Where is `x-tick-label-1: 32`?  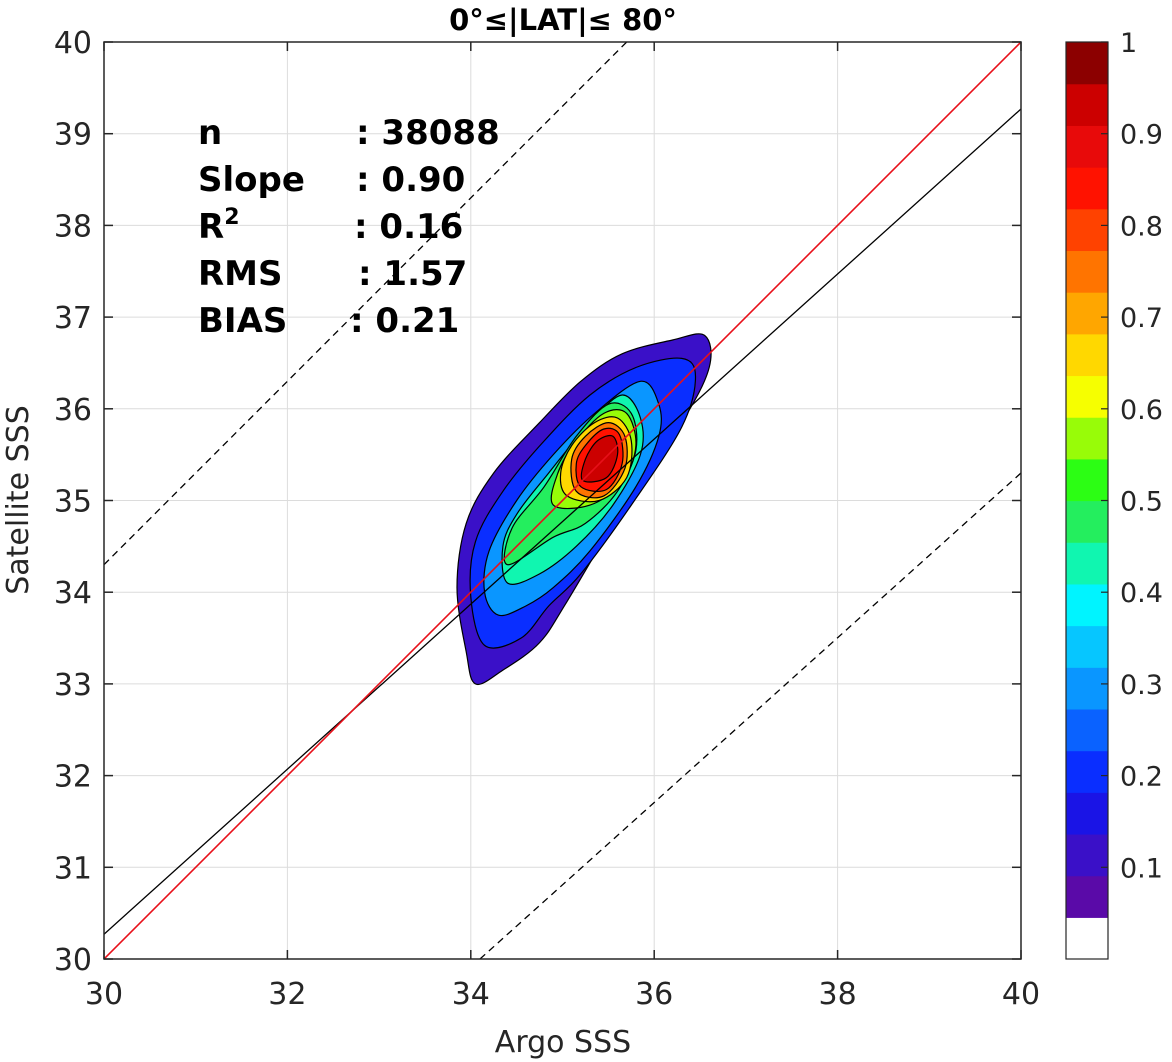
x-tick-label-1: 32 is located at coordinates (287, 994).